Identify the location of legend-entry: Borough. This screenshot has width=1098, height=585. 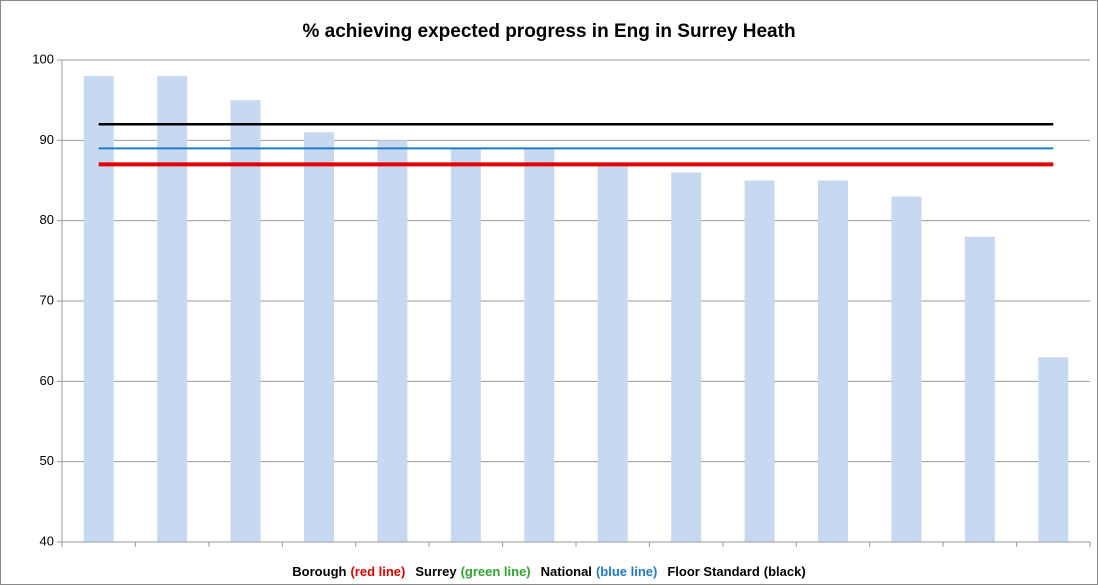
(319, 571).